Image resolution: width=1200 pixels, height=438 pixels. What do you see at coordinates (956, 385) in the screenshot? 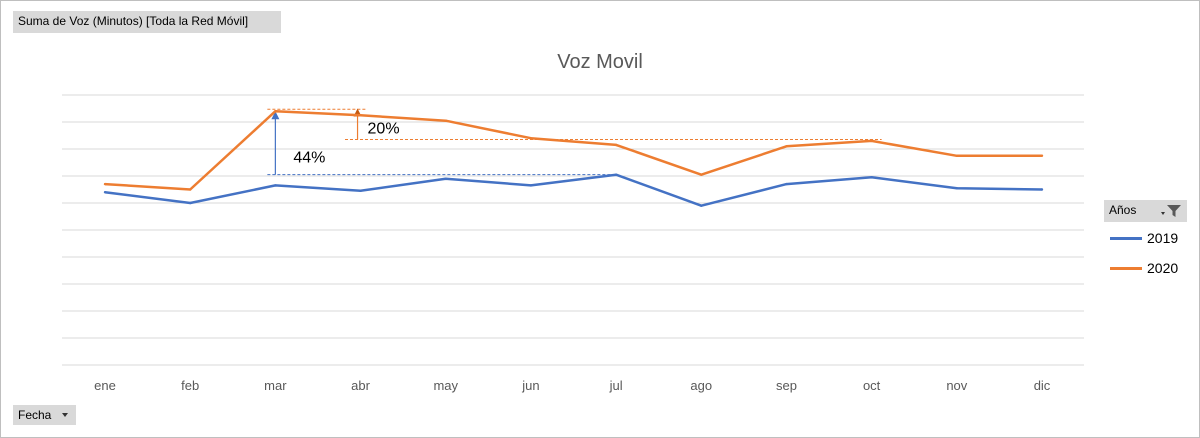
I see `x-tick-label: nov` at bounding box center [956, 385].